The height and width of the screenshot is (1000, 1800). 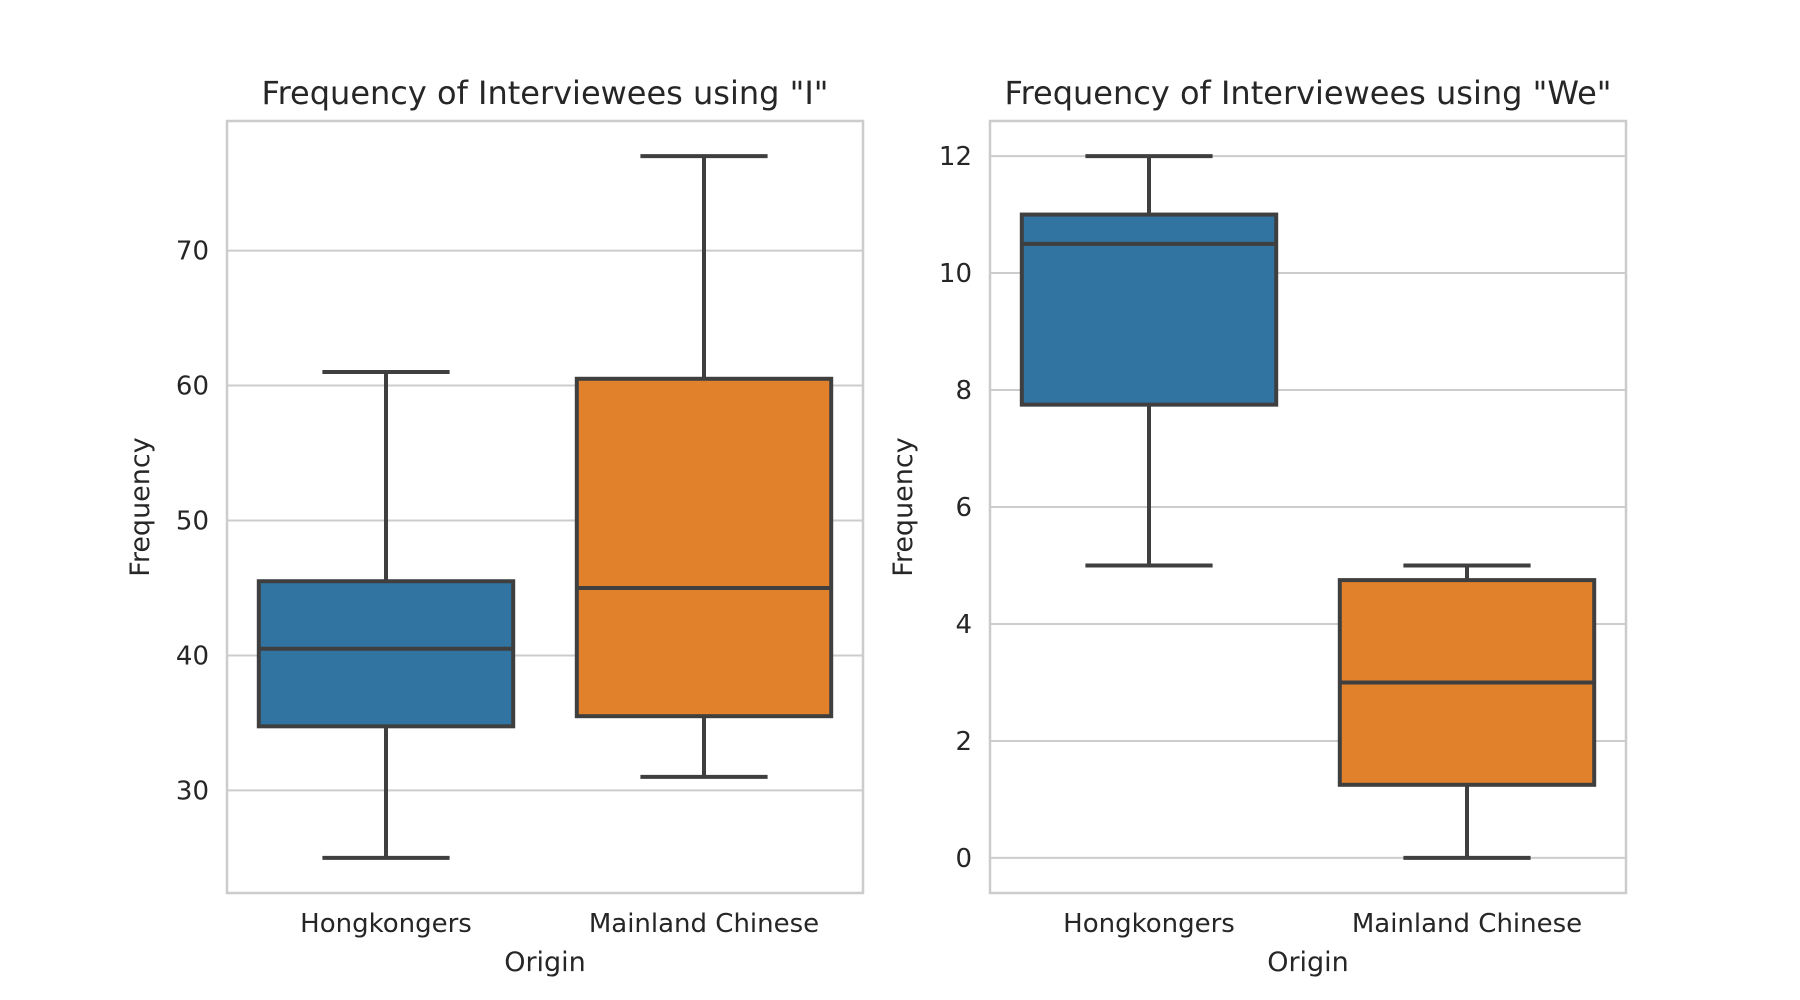 I want to click on y-tick-label: 4, so click(x=963, y=625).